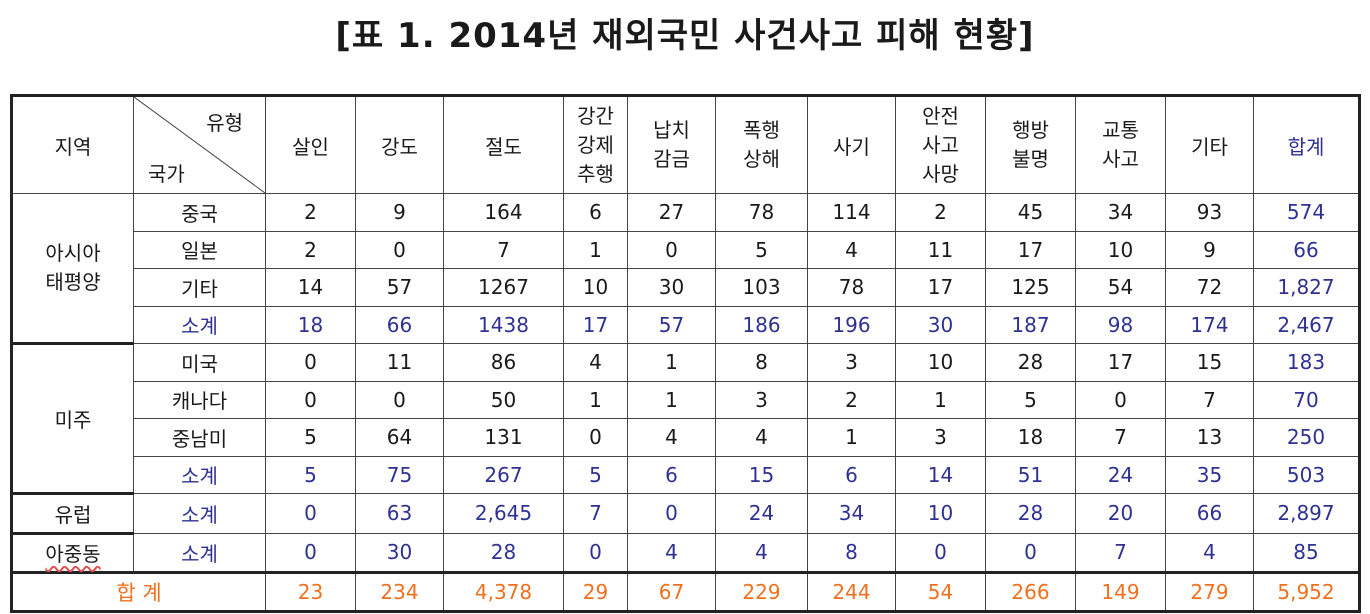  I want to click on column-header: 강도, so click(399, 144).